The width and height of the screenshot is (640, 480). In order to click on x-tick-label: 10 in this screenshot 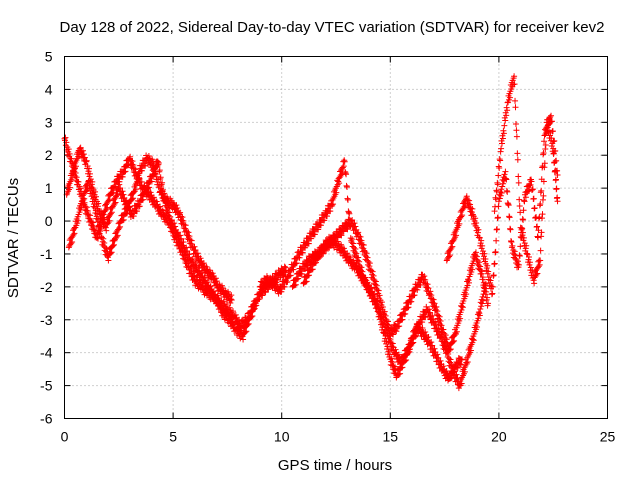, I will do `click(282, 437)`.